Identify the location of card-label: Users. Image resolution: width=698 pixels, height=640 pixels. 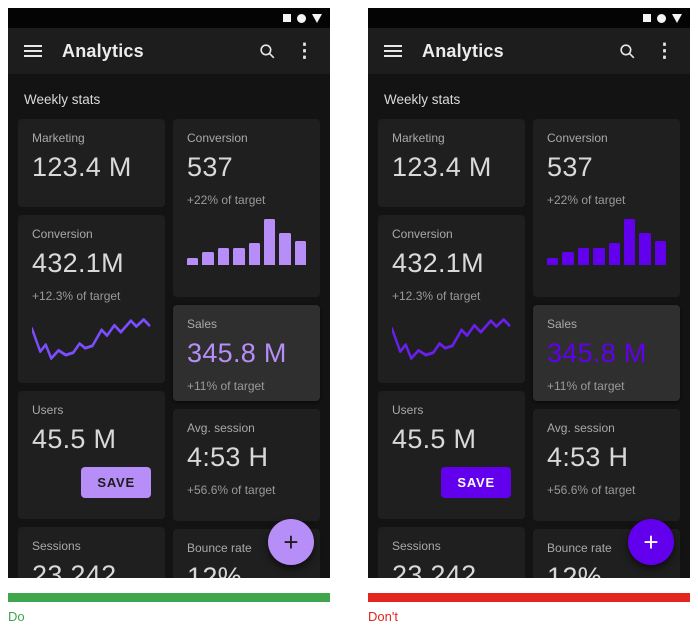
(48, 410).